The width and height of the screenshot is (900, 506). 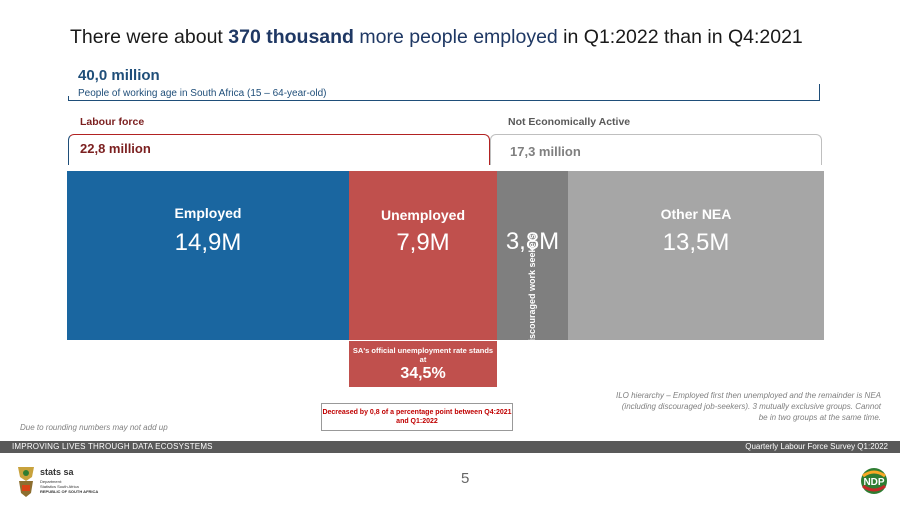 What do you see at coordinates (112, 122) in the screenshot?
I see `labour-force-title: Labour force` at bounding box center [112, 122].